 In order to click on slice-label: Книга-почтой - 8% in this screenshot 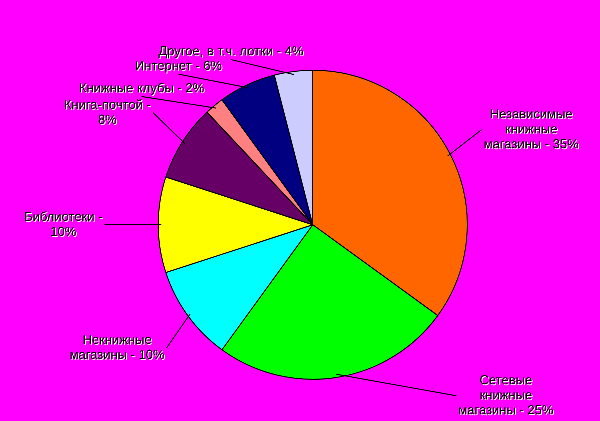, I will do `click(108, 112)`.